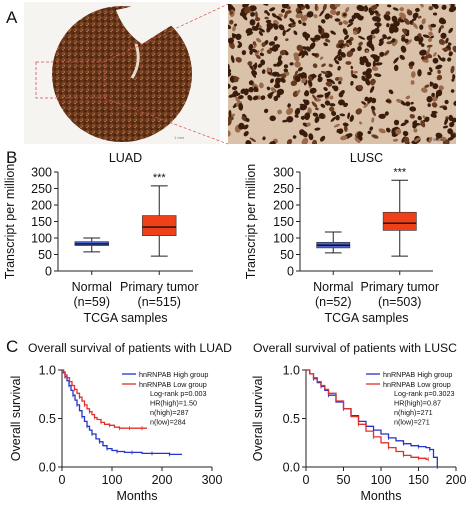  I want to click on stat-label: n(high)=287, so click(169, 412).